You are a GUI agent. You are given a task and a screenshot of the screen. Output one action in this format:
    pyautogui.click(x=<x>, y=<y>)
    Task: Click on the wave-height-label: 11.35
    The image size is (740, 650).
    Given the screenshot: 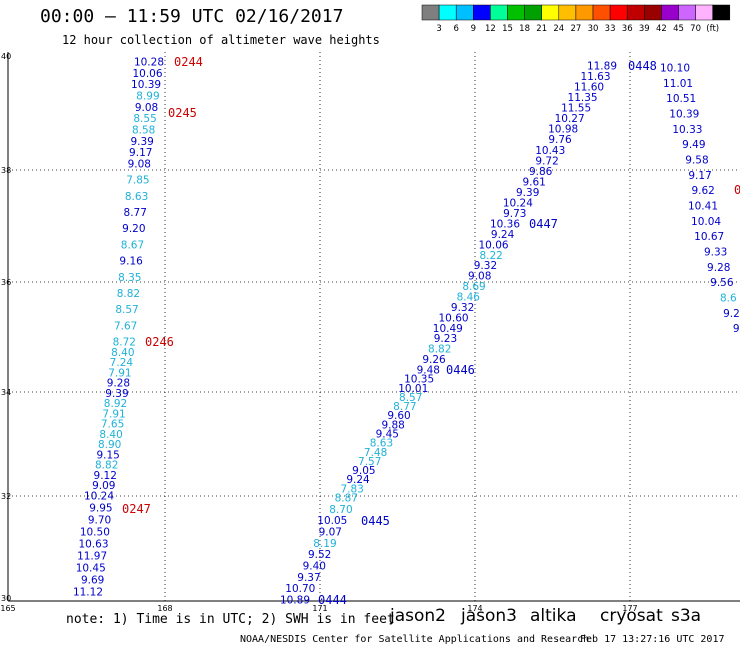 What is the action you would take?
    pyautogui.click(x=583, y=98)
    